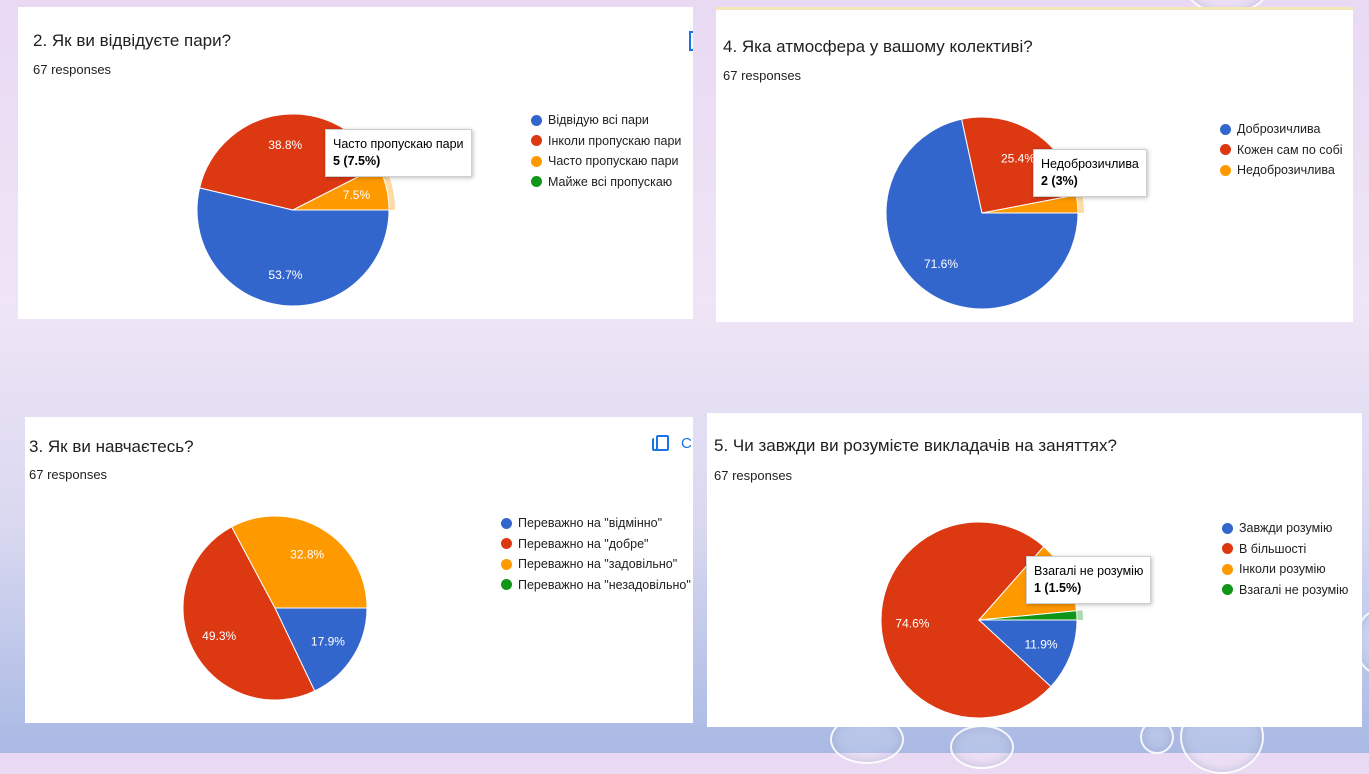  I want to click on tooltip-label: Недоброзичлива, so click(1090, 164).